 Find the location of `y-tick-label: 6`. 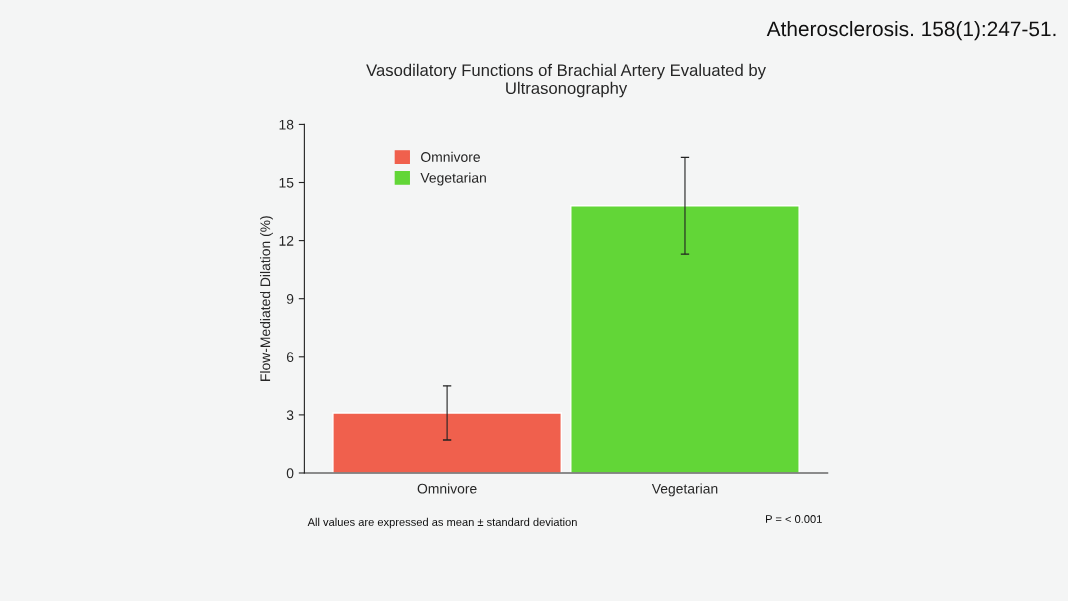

y-tick-label: 6 is located at coordinates (290, 357).